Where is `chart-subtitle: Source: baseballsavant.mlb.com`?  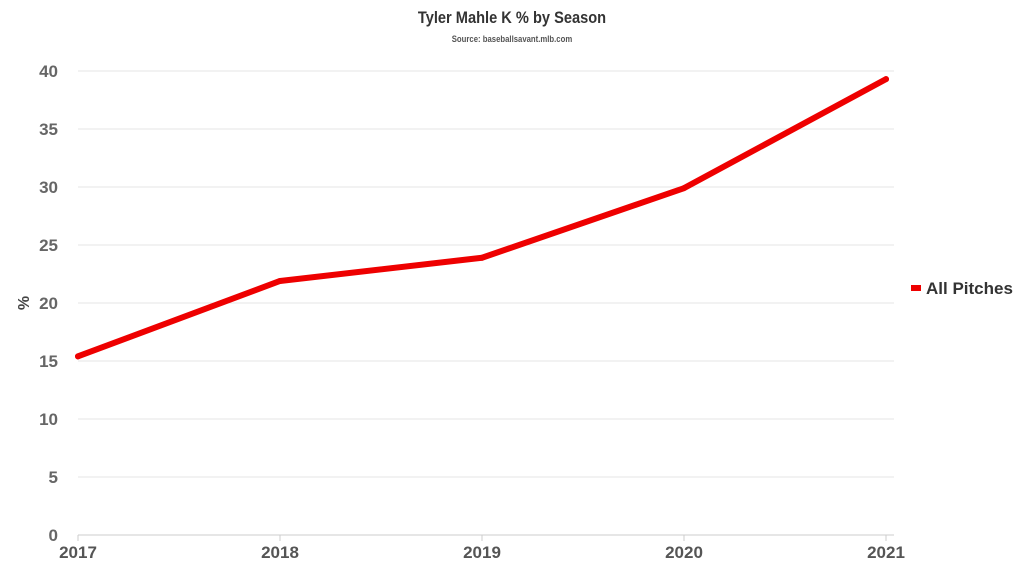
chart-subtitle: Source: baseballsavant.mlb.com is located at coordinates (512, 39).